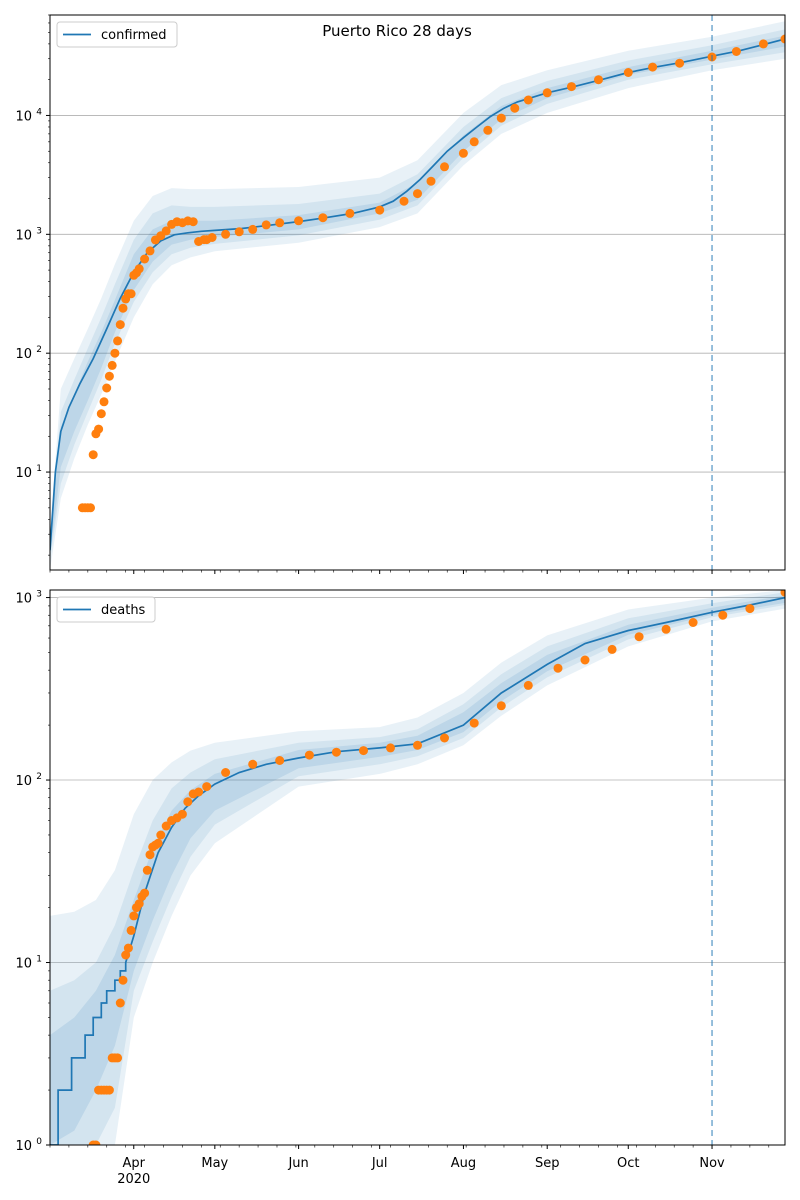 This screenshot has height=1200, width=800. I want to click on x-tick-label: Nov, so click(712, 1163).